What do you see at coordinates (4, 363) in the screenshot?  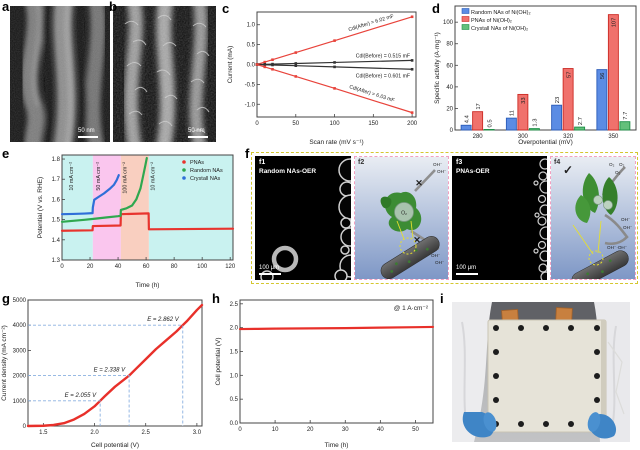 I see `y-axis-label: Current density (mA cm⁻²)` at bounding box center [4, 363].